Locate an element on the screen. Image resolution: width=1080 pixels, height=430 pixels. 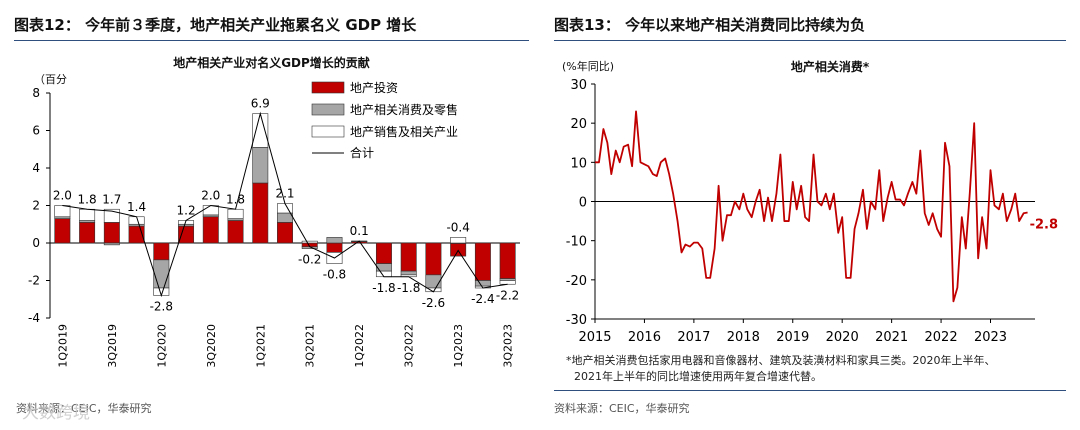
x-tick-label: 2016 is located at coordinates (644, 337).